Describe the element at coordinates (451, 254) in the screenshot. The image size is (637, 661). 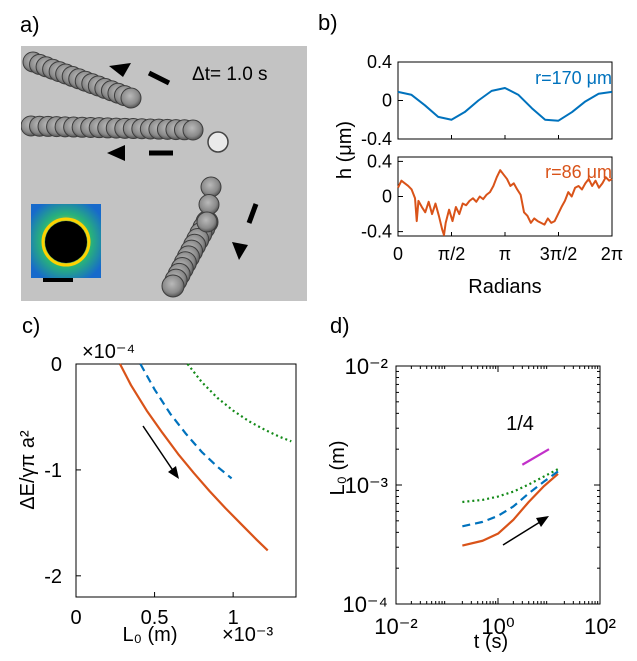
I see `x-tick-label: π/2` at that location.